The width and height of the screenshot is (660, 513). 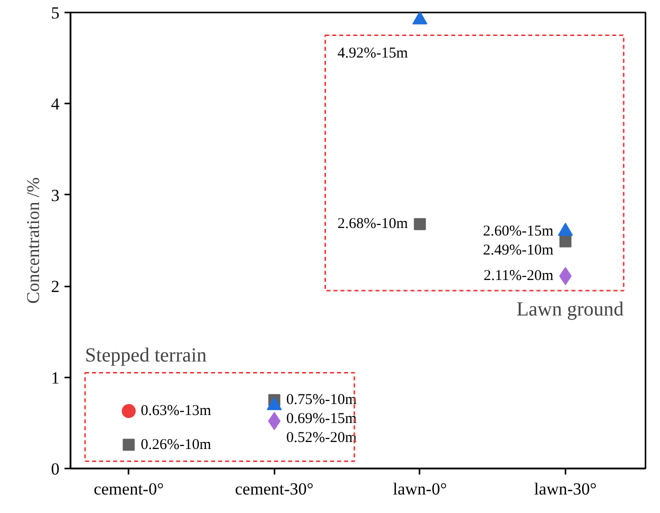 I want to click on y-tick-label: 3, so click(x=55, y=195).